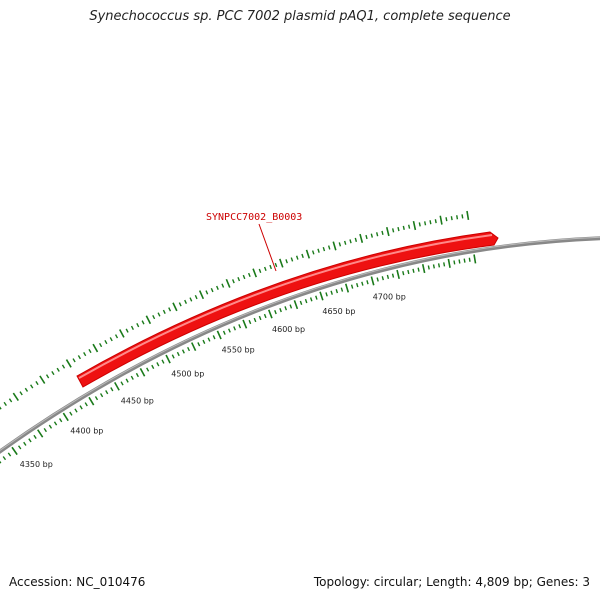  I want to click on scale-label: 4450 bp, so click(137, 400).